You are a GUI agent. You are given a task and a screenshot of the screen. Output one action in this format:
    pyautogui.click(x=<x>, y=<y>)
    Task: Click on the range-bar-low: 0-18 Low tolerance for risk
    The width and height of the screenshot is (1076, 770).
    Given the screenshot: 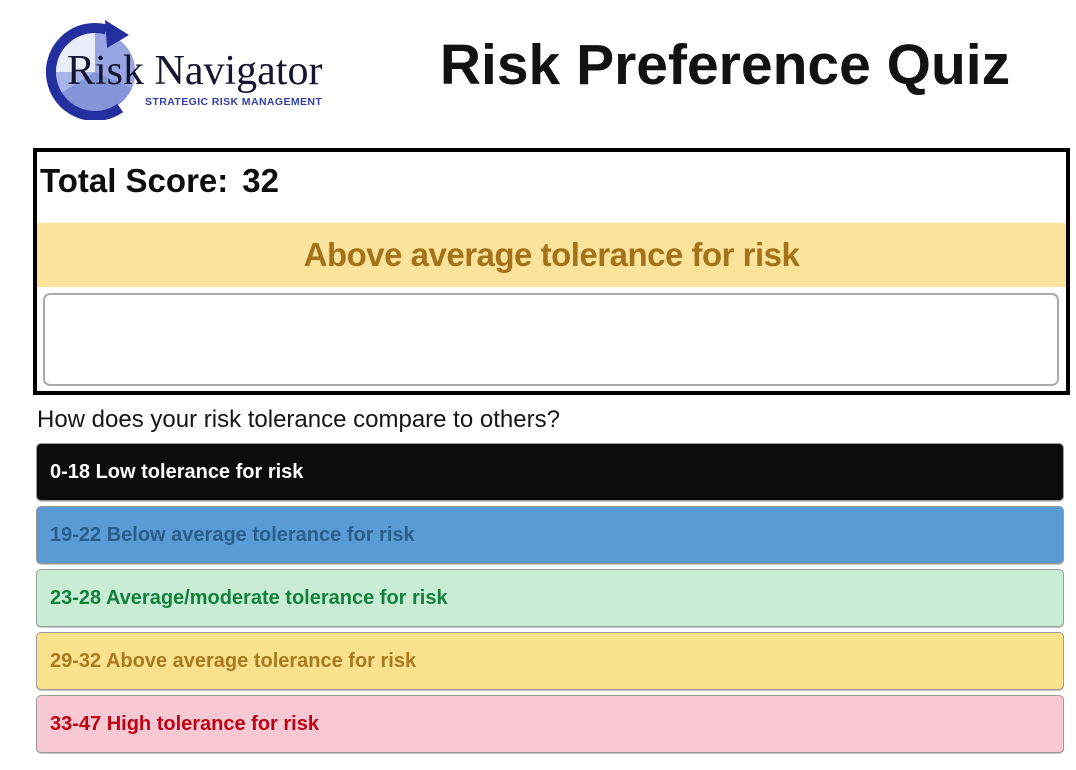 What is the action you would take?
    pyautogui.click(x=550, y=472)
    